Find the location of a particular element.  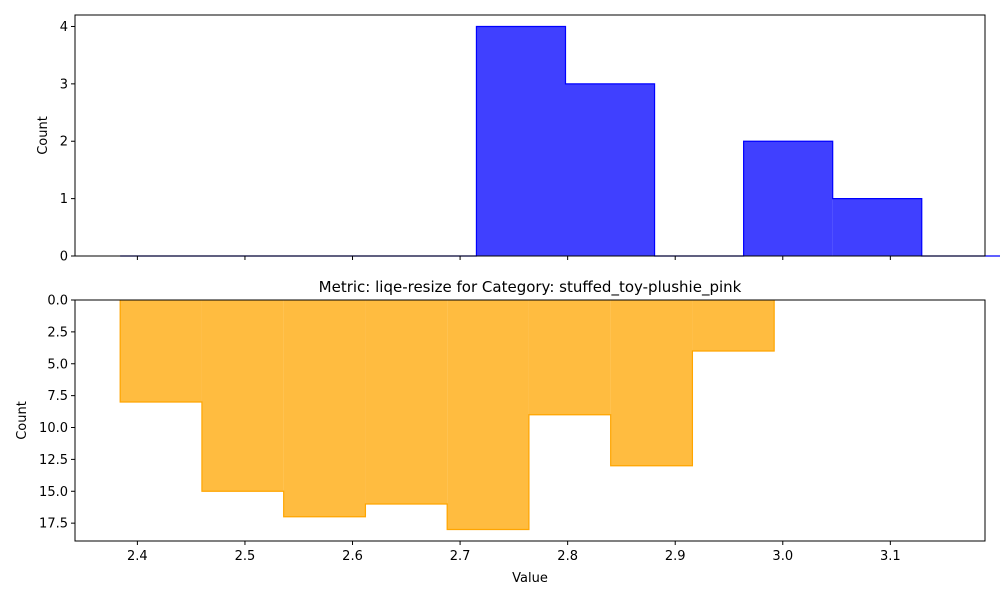

bottom-xtick-label-7: 3.1 is located at coordinates (890, 556).